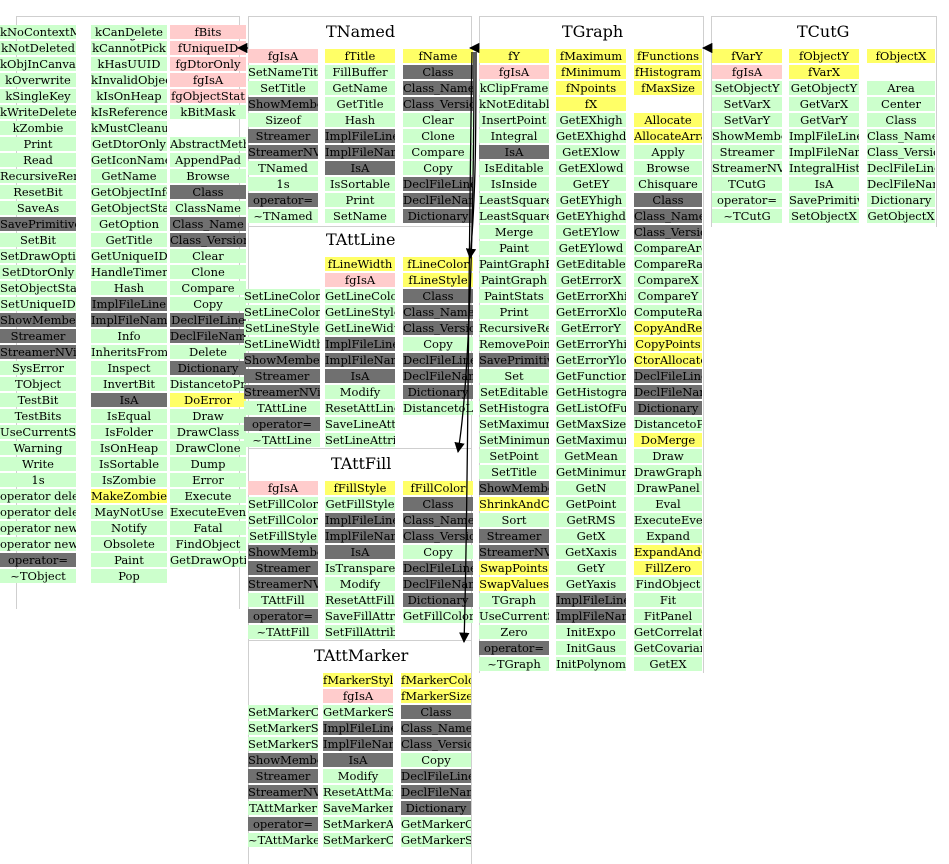 Image resolution: width=949 pixels, height=864 pixels. Describe the element at coordinates (38, 48) in the screenshot. I see `member-cell: kNotDeleted` at that location.